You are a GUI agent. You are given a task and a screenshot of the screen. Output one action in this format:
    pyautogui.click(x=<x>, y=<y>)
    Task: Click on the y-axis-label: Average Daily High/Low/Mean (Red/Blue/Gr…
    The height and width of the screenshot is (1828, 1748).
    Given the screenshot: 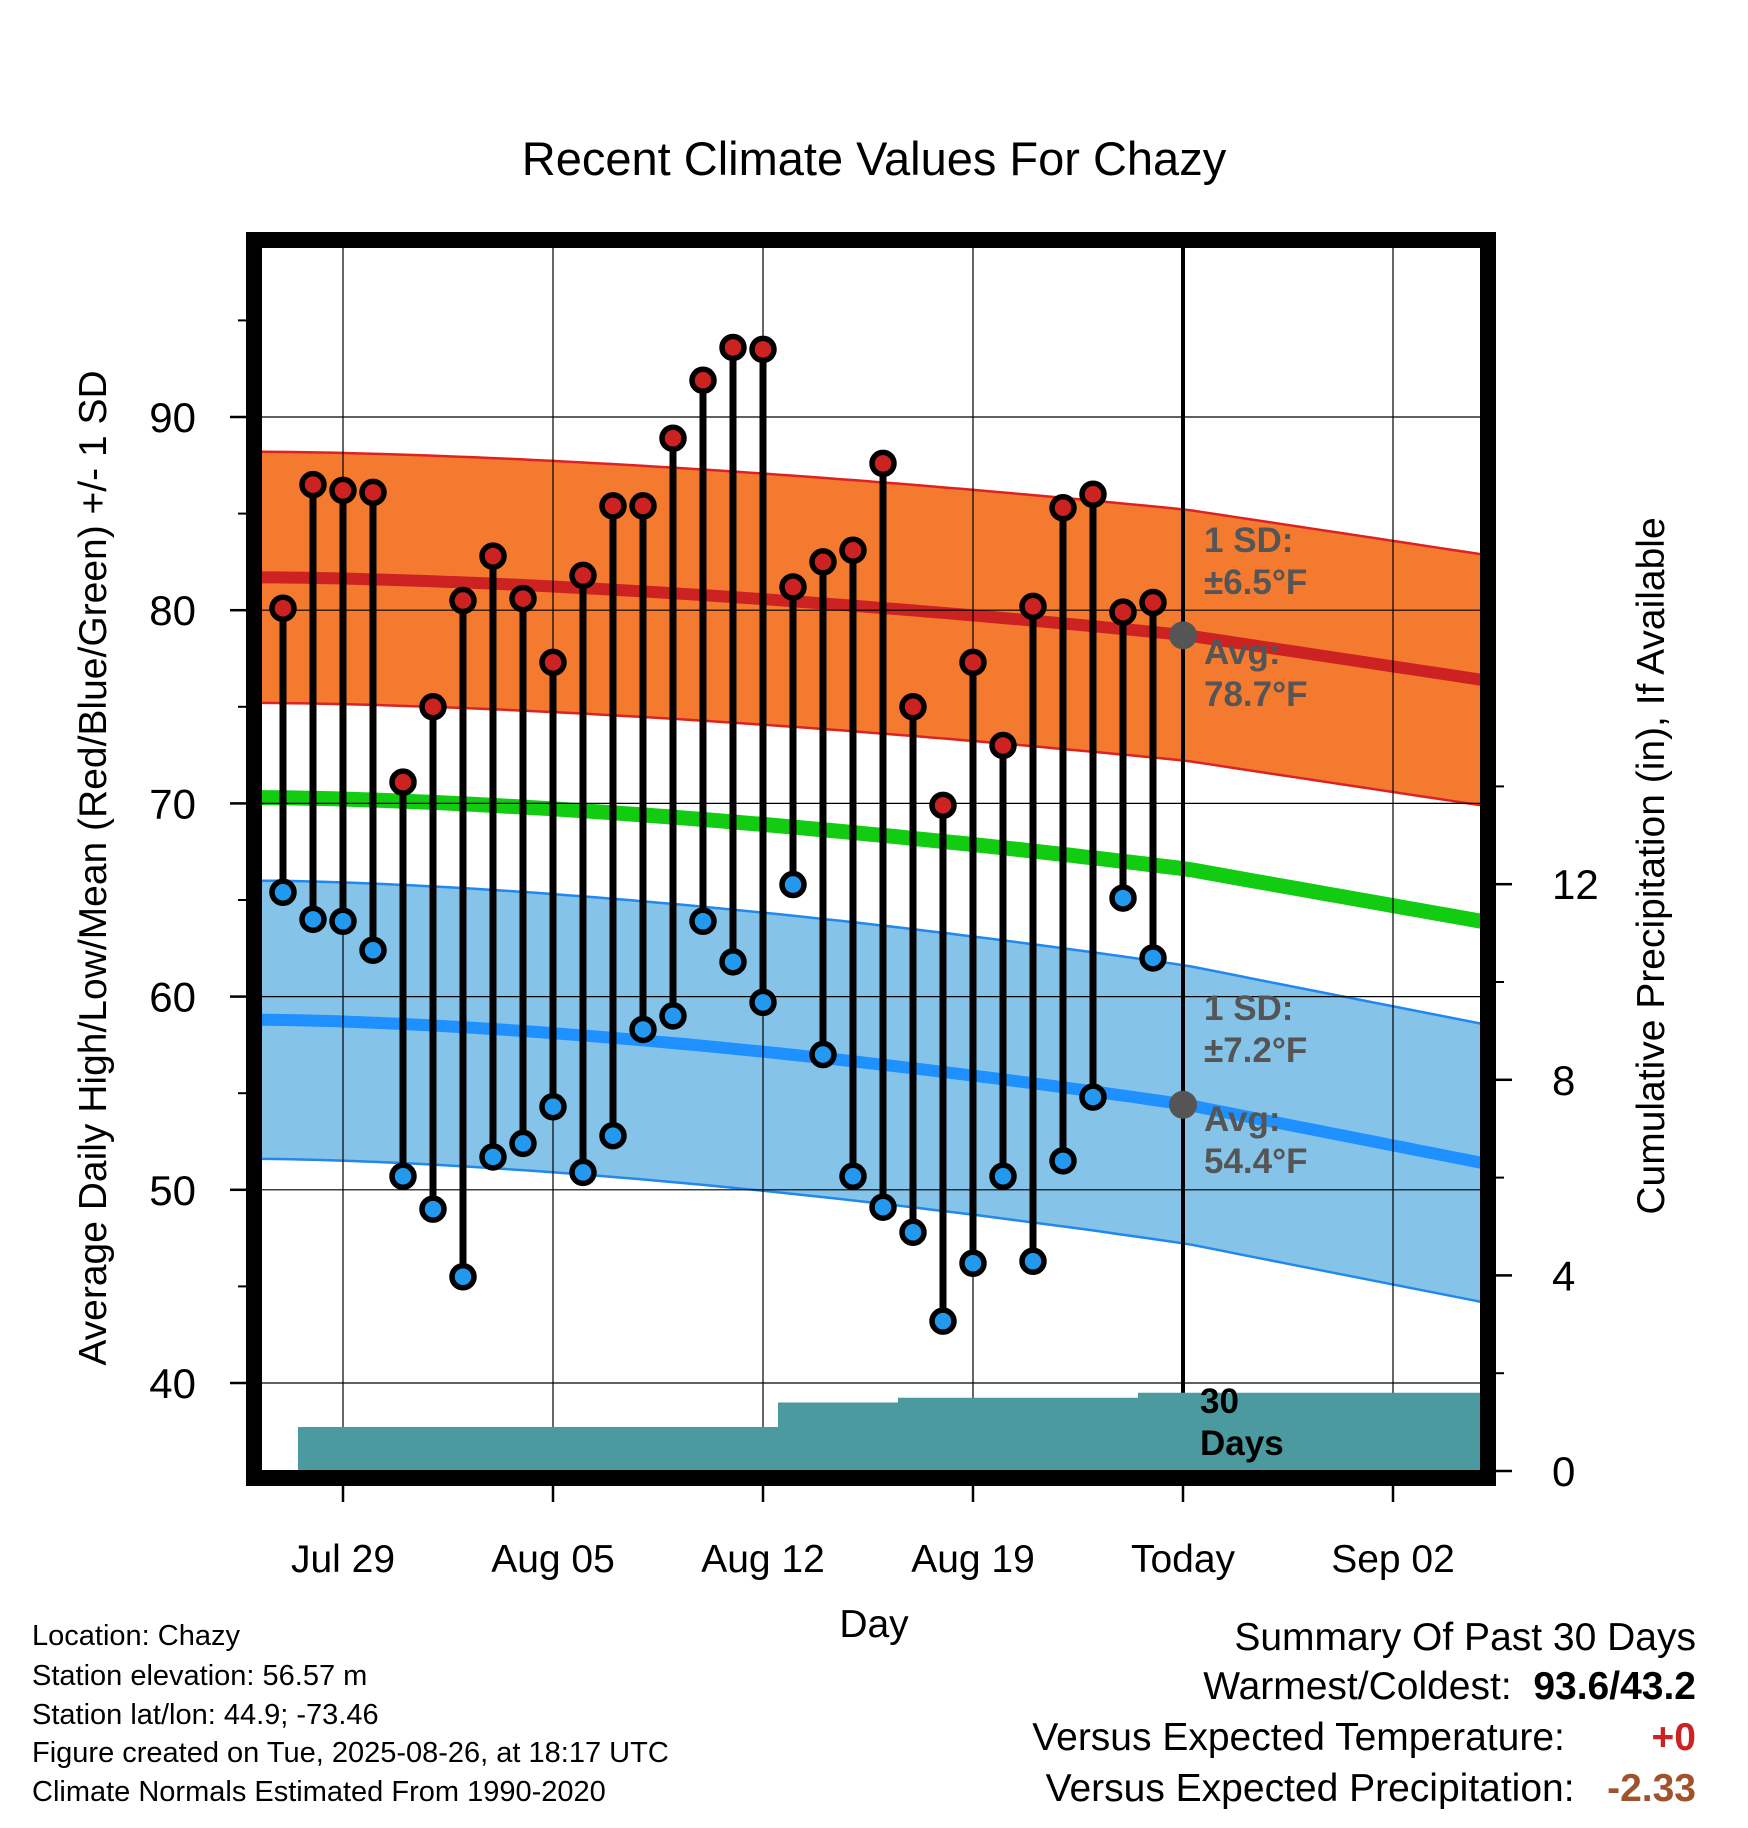 What is the action you would take?
    pyautogui.click(x=93, y=867)
    